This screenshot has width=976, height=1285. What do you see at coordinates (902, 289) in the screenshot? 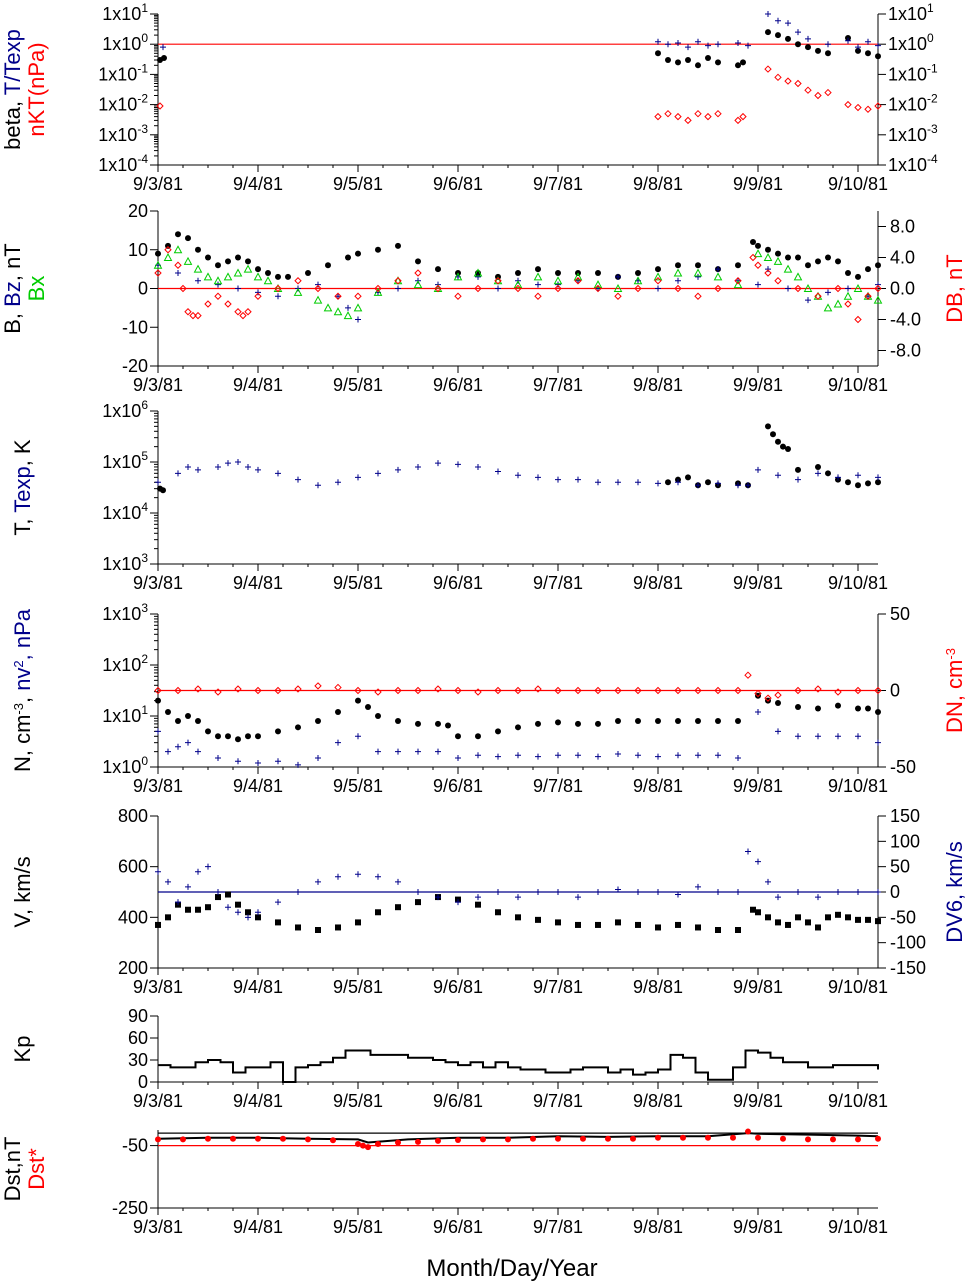
I see `y-tick-label-right: 0.0` at bounding box center [902, 289].